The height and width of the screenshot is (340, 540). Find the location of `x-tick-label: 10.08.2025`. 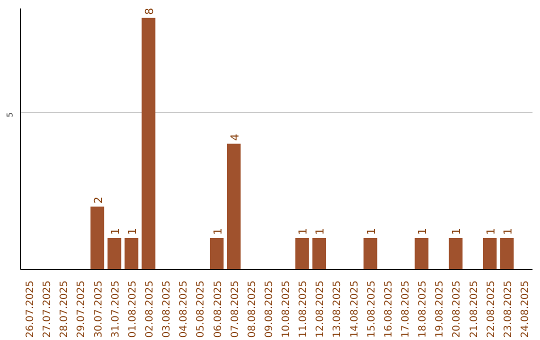

x-tick-label: 10.08.2025 is located at coordinates (286, 309).